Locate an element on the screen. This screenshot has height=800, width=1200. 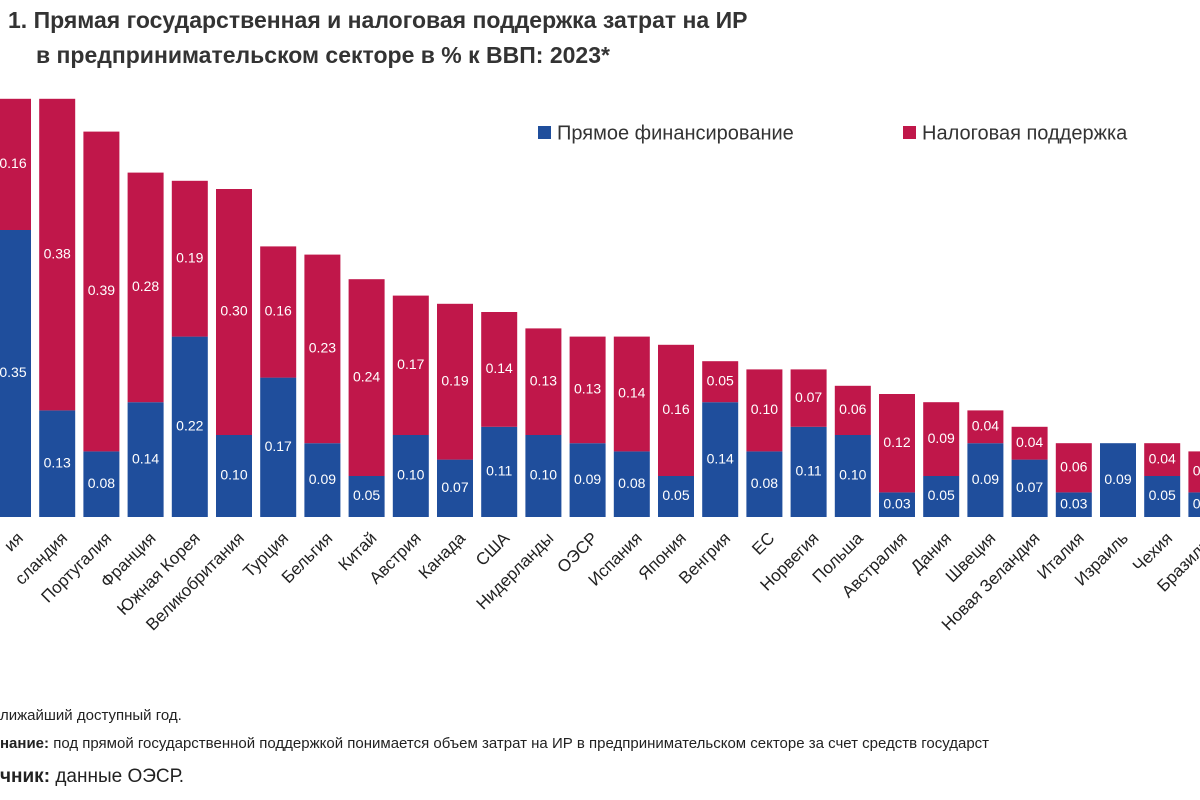
value-label: 0.24 is located at coordinates (366, 376).